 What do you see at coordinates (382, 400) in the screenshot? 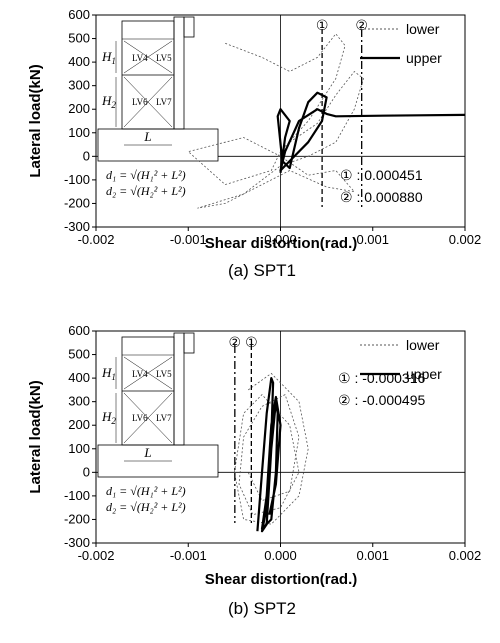
I see `annotation-value: ② : -0.000495` at bounding box center [382, 400].